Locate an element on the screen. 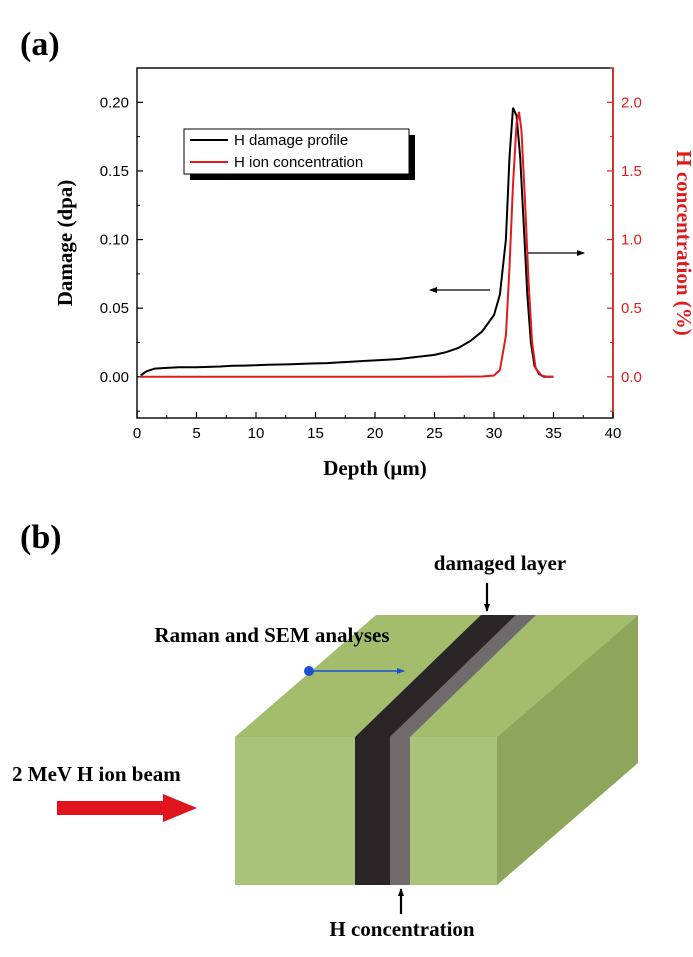 This screenshot has height=957, width=693. y2-tick-label: 0.0 is located at coordinates (631, 377).